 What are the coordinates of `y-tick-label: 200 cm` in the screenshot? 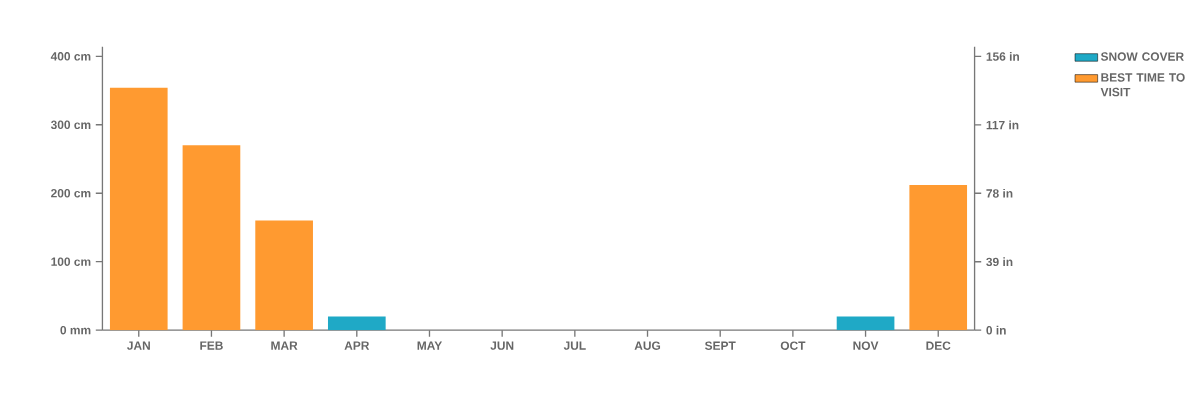 It's located at (71, 193).